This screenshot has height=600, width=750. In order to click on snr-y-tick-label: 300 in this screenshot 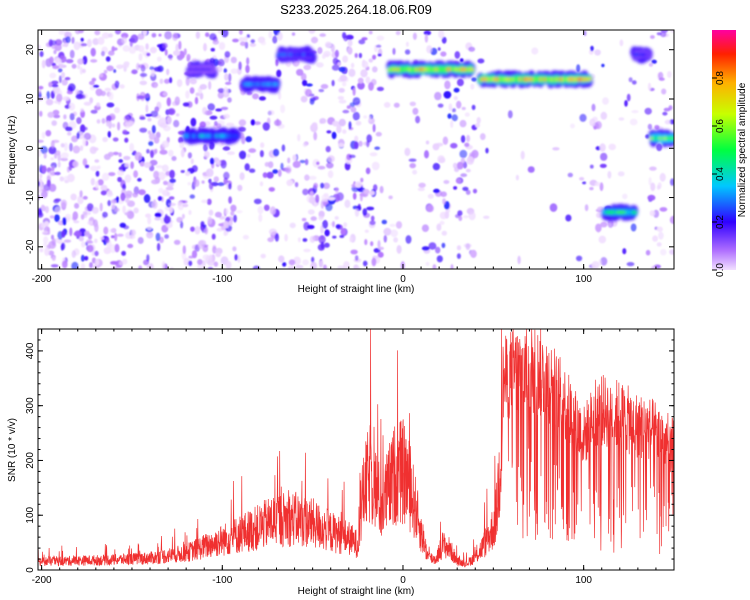, I will do `click(30, 405)`.